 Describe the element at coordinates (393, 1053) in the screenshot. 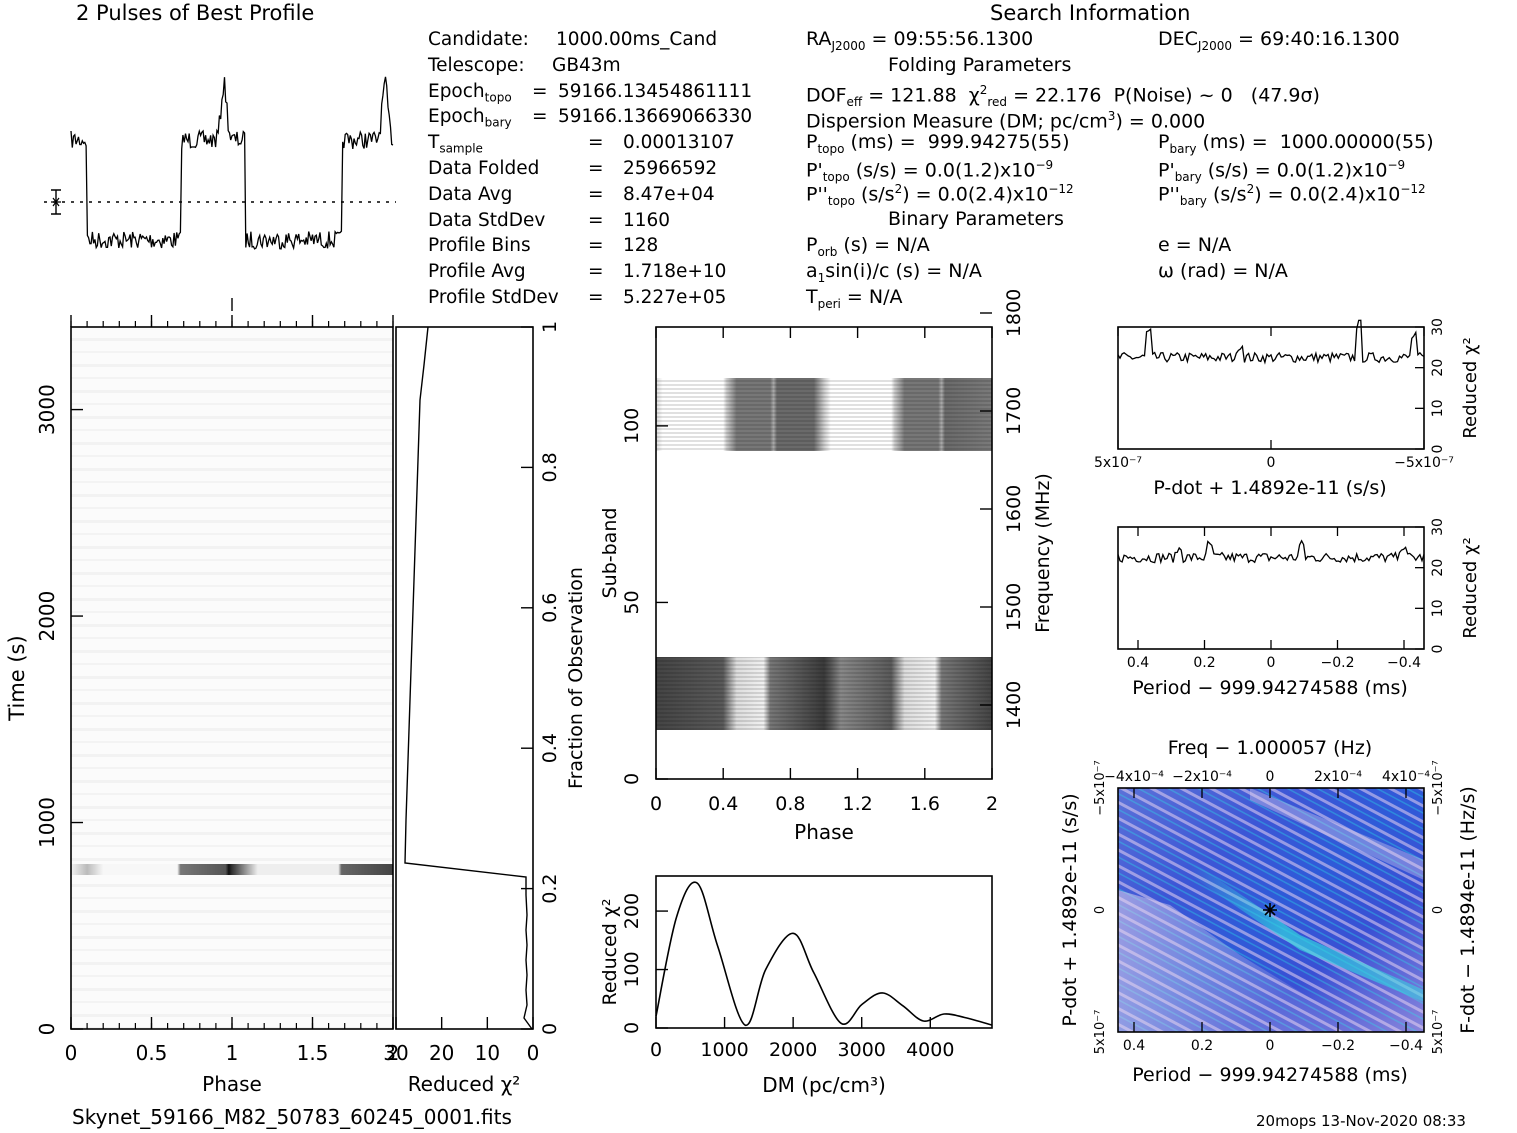

I see `tp-xtick-label: 2` at that location.